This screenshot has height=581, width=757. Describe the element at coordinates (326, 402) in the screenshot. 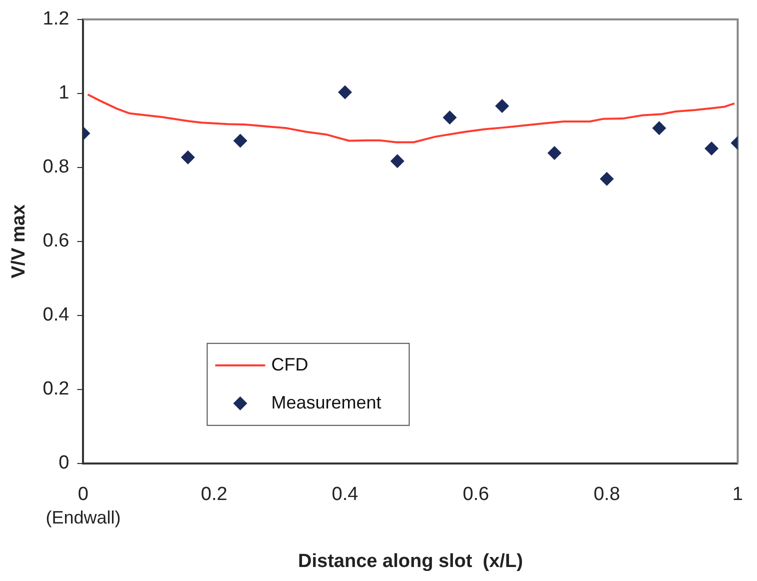

I see `legend-label: Measurement` at that location.